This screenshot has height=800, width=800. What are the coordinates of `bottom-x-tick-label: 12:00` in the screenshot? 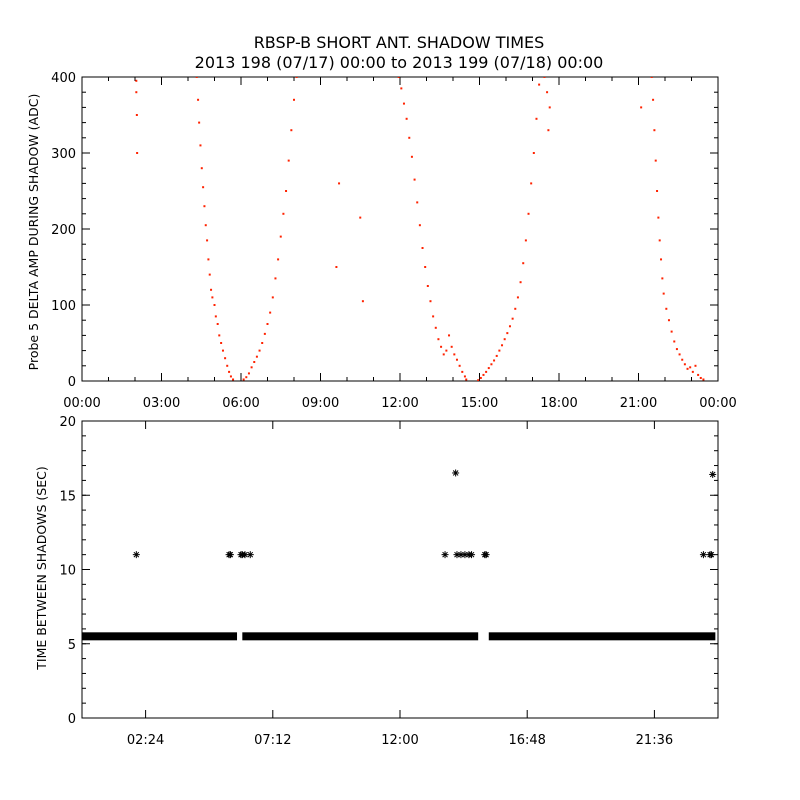 It's located at (399, 740).